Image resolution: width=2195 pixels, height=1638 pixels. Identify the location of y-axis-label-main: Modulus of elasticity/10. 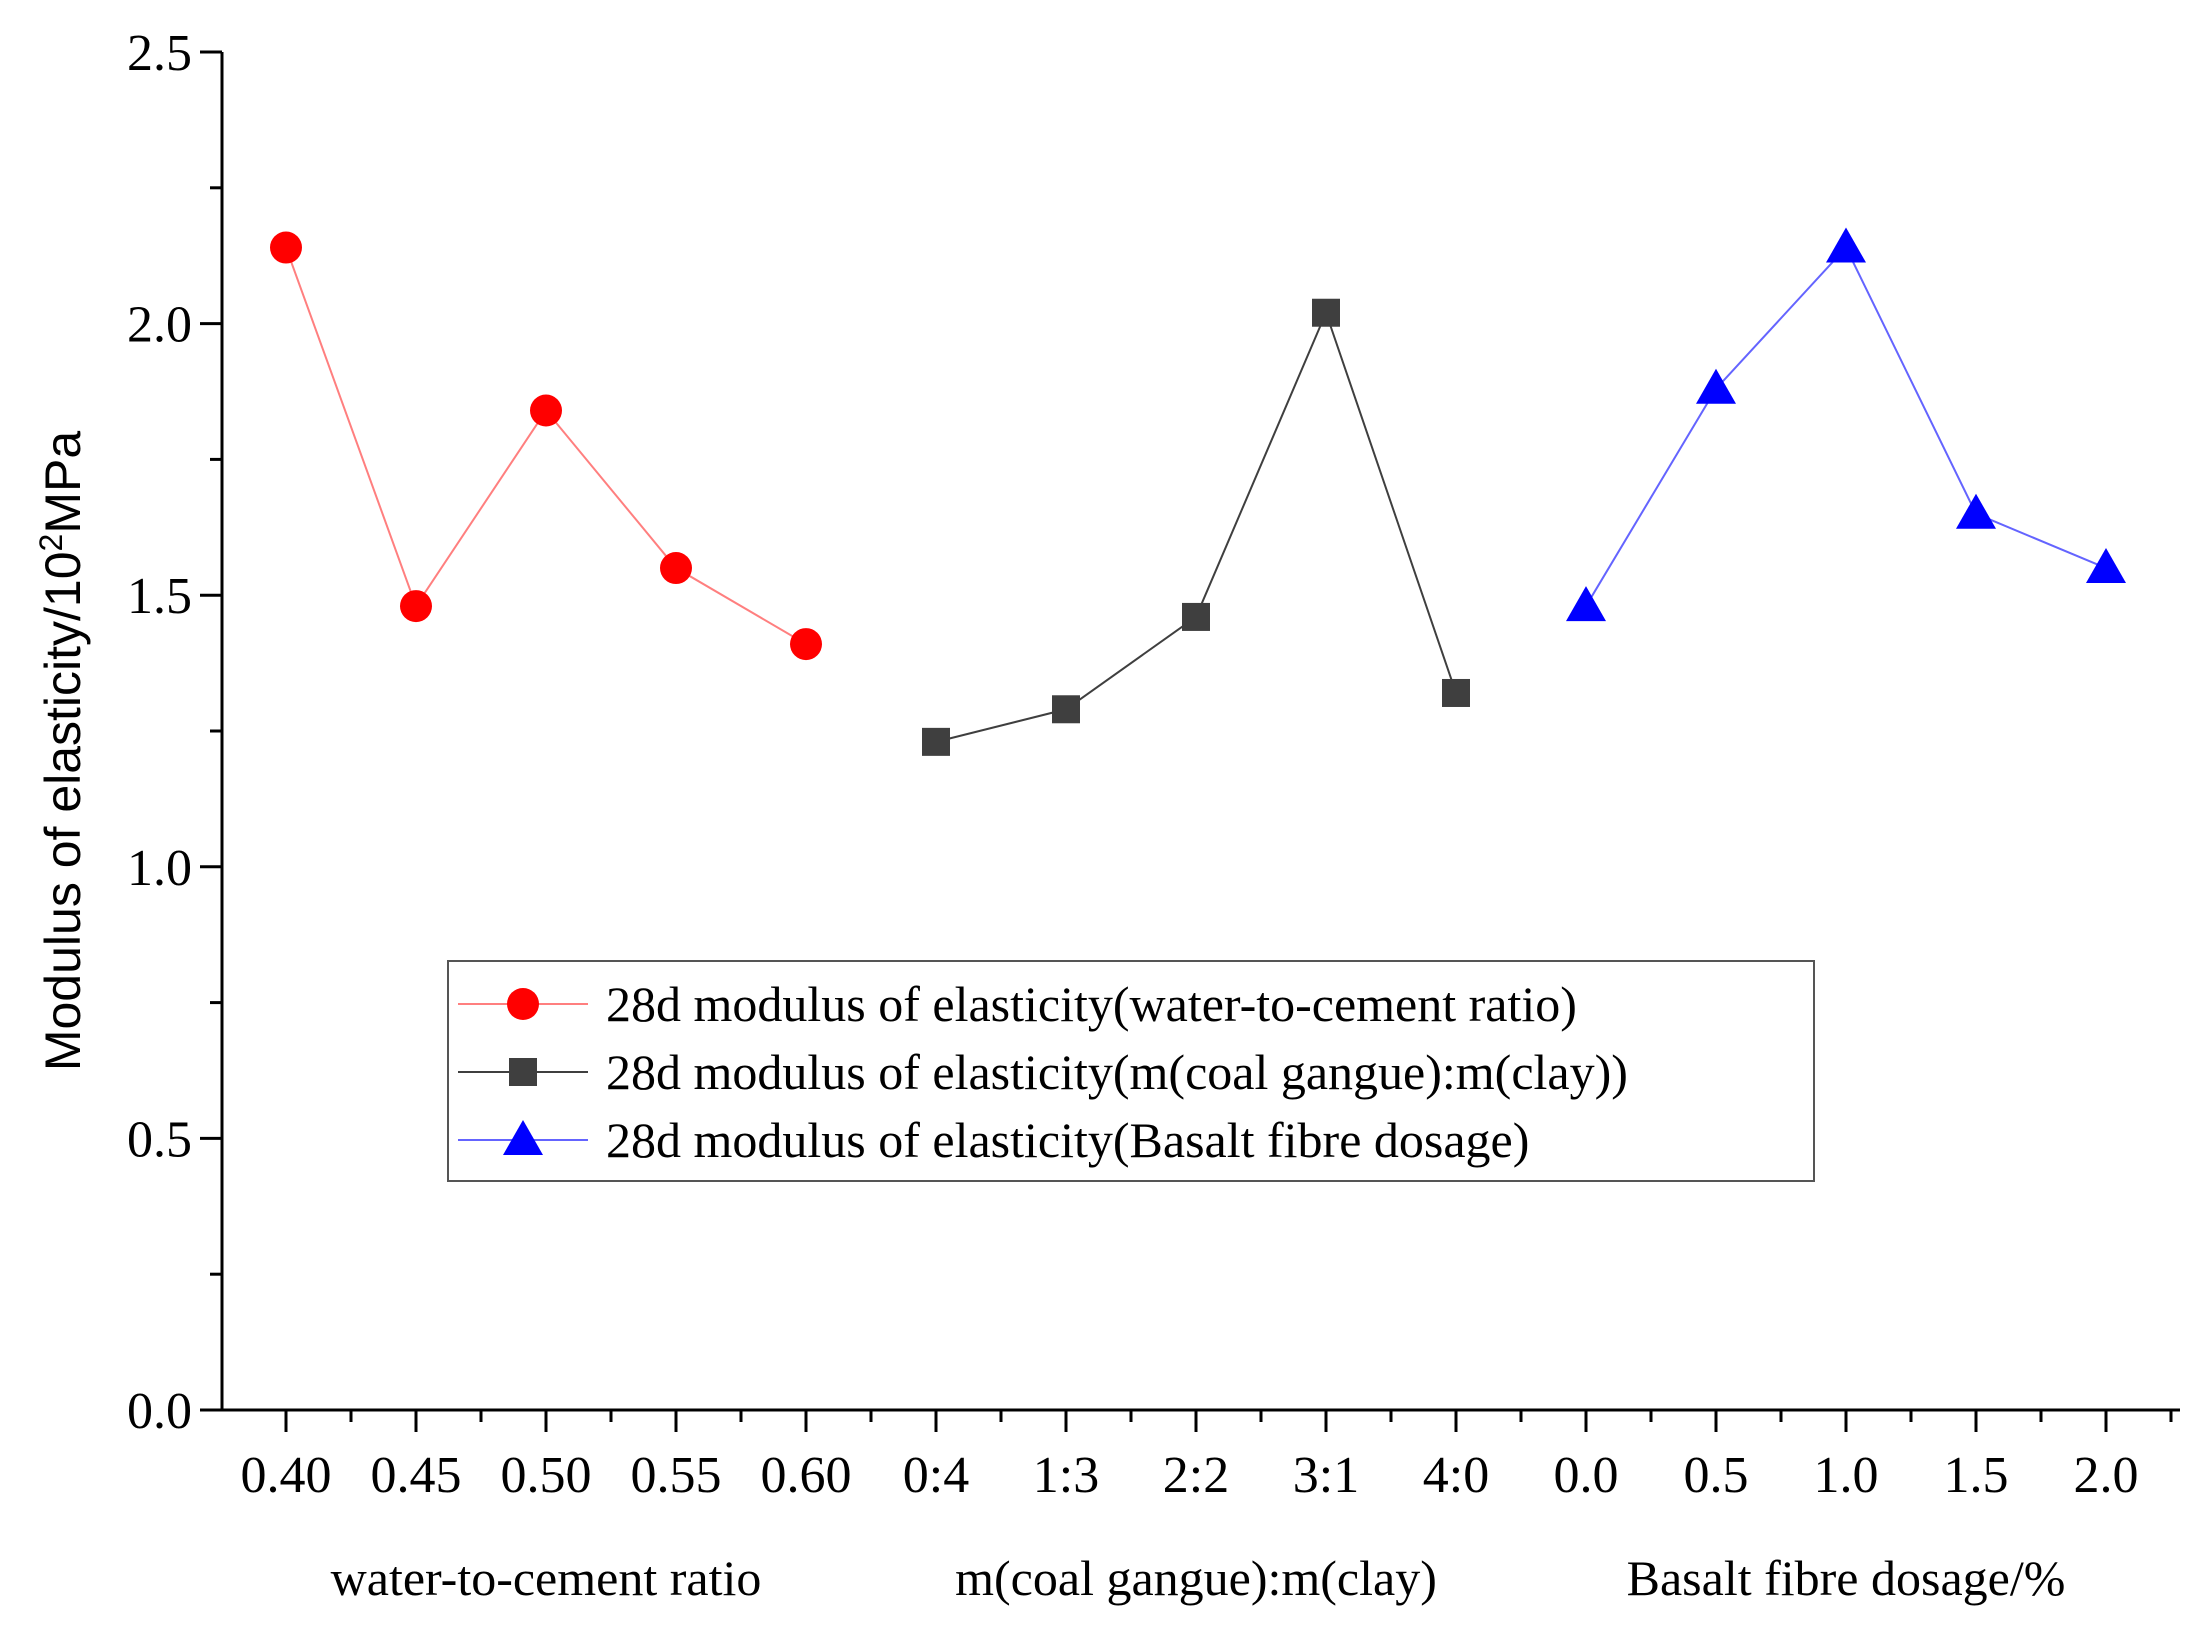
(63, 811).